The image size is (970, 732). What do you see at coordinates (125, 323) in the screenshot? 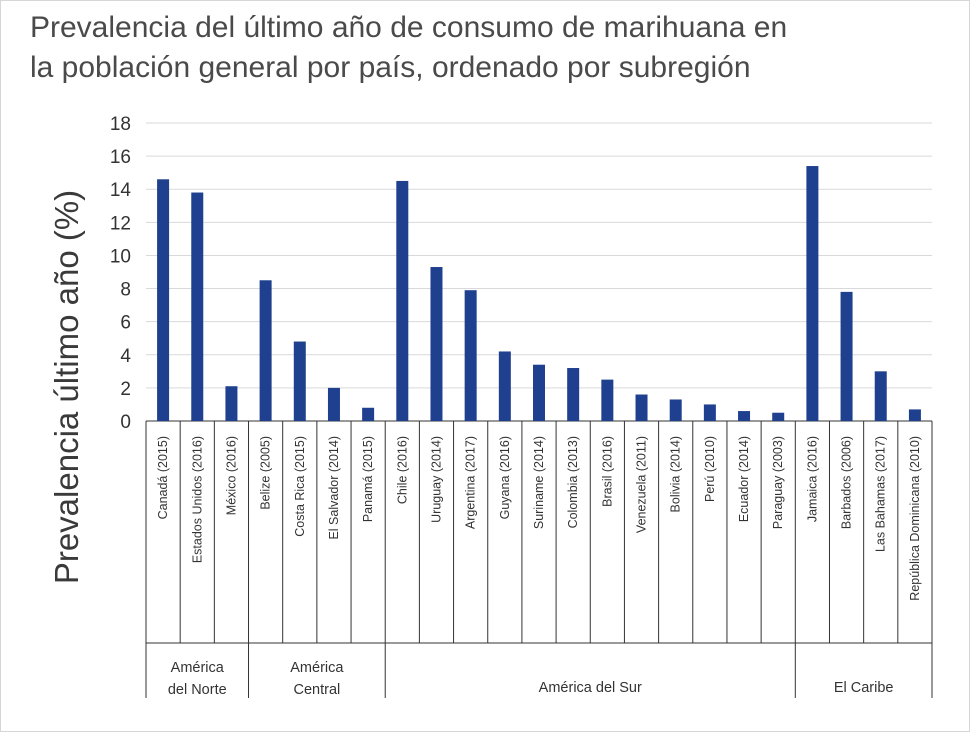
I see `y-tick-label: 6` at bounding box center [125, 323].